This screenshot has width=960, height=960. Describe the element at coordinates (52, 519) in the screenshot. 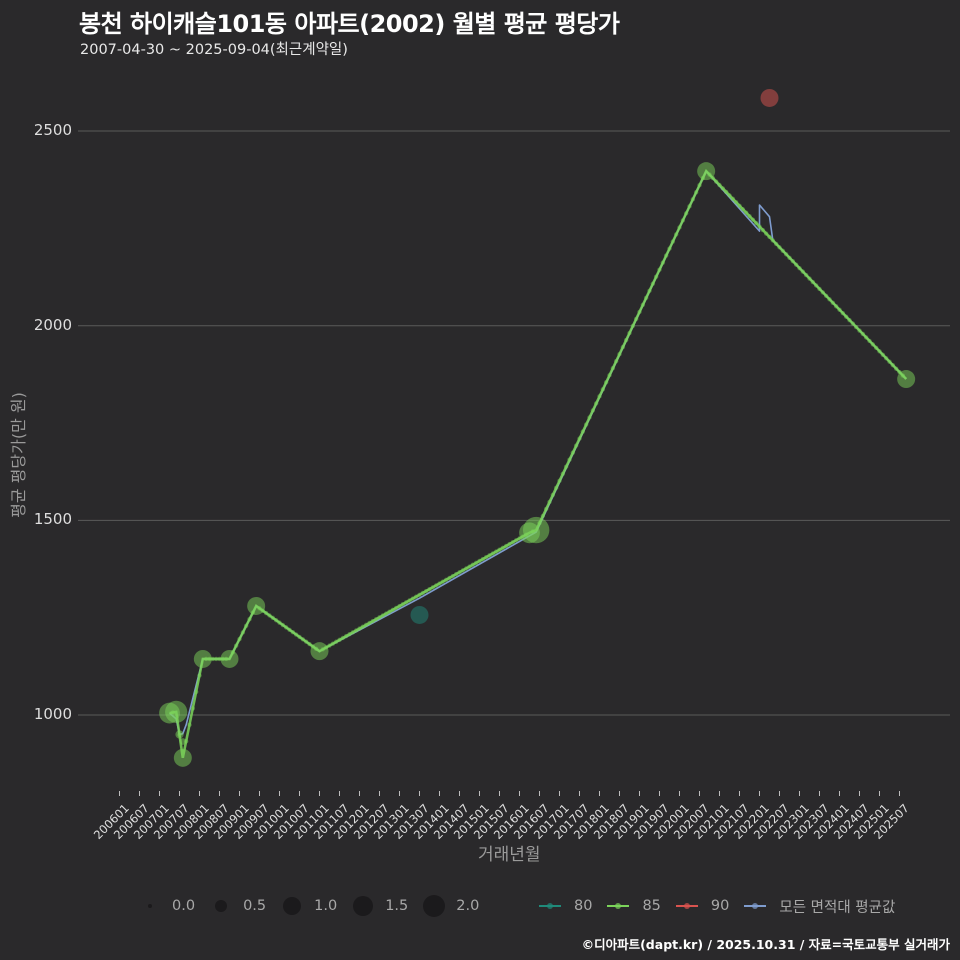

I see `y-tick-label: 1500` at that location.